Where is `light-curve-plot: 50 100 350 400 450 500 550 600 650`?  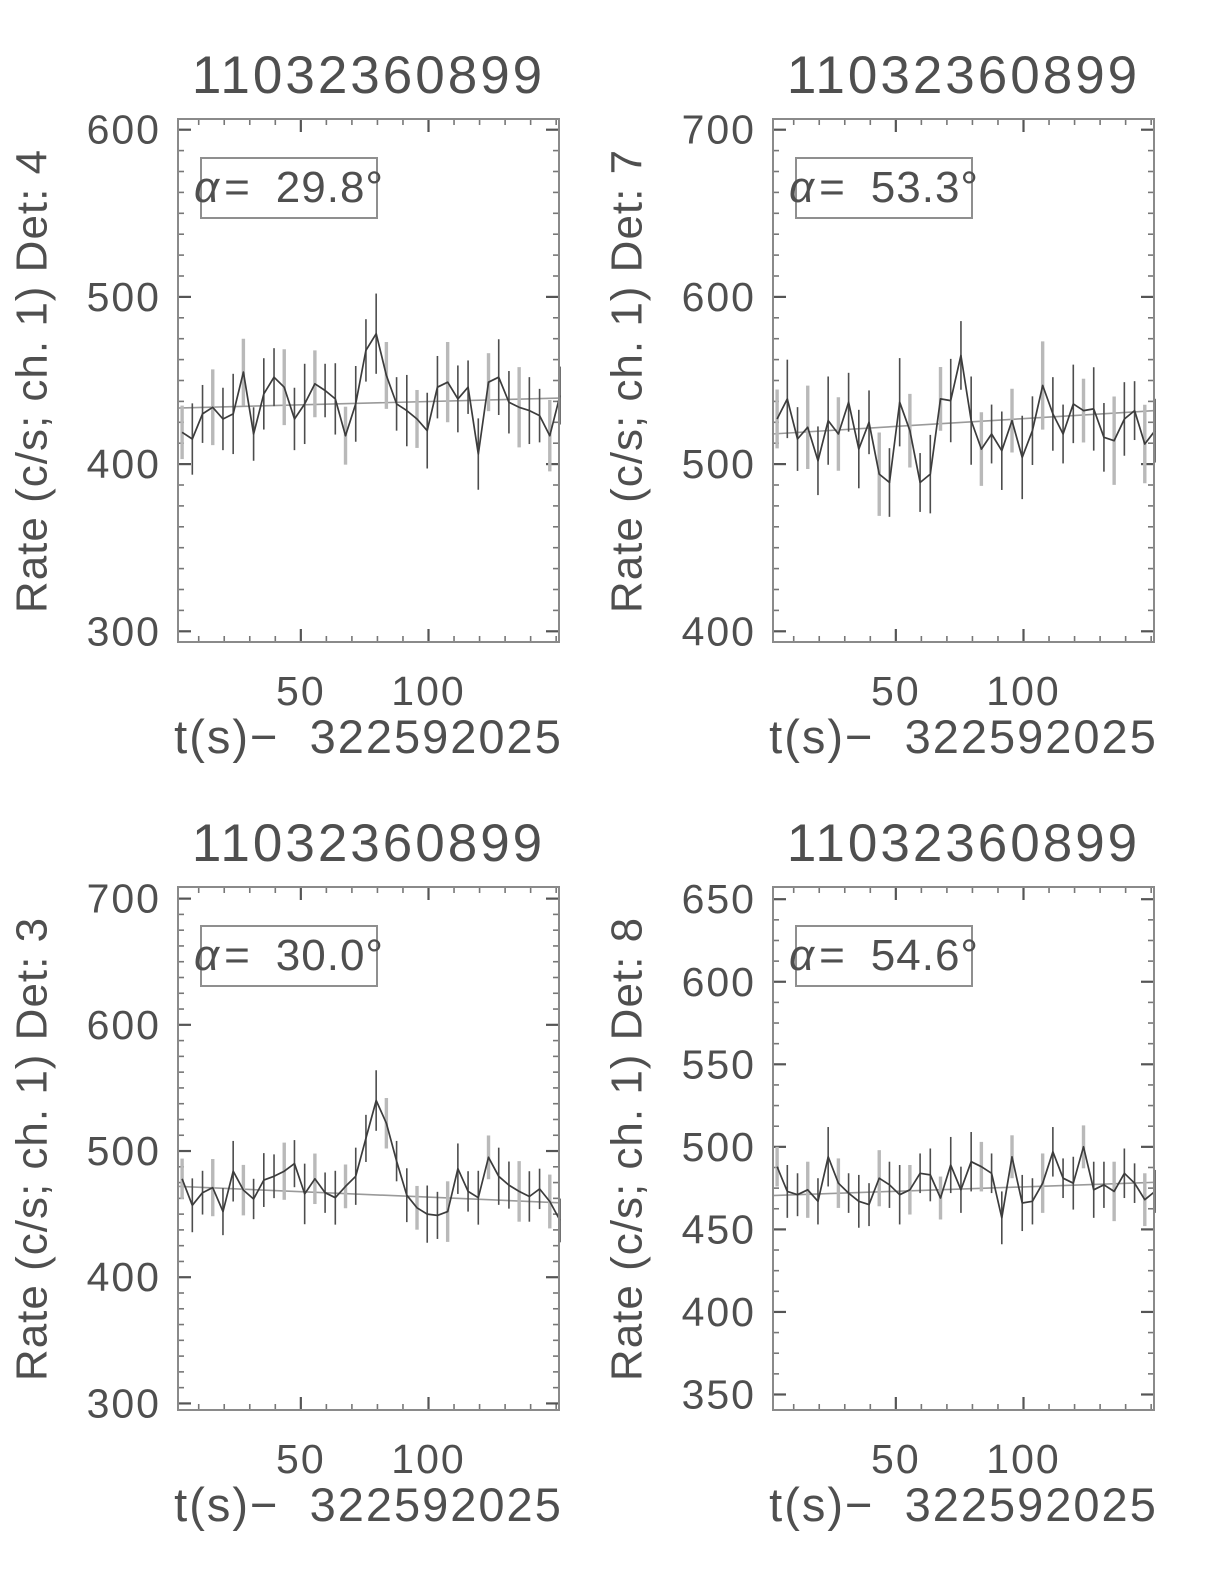 light-curve-plot: 50 100 350 400 450 500 550 600 650 is located at coordinates (919, 1179).